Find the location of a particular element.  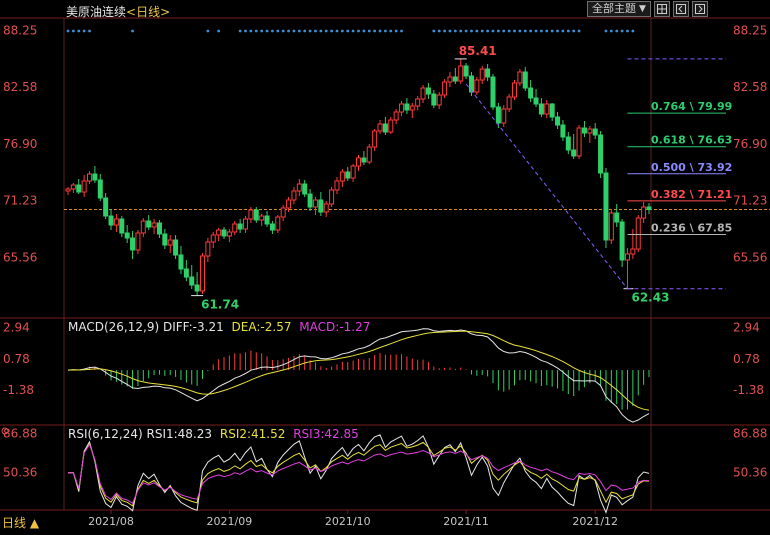

x-tick-label: 2021/12 is located at coordinates (595, 521).